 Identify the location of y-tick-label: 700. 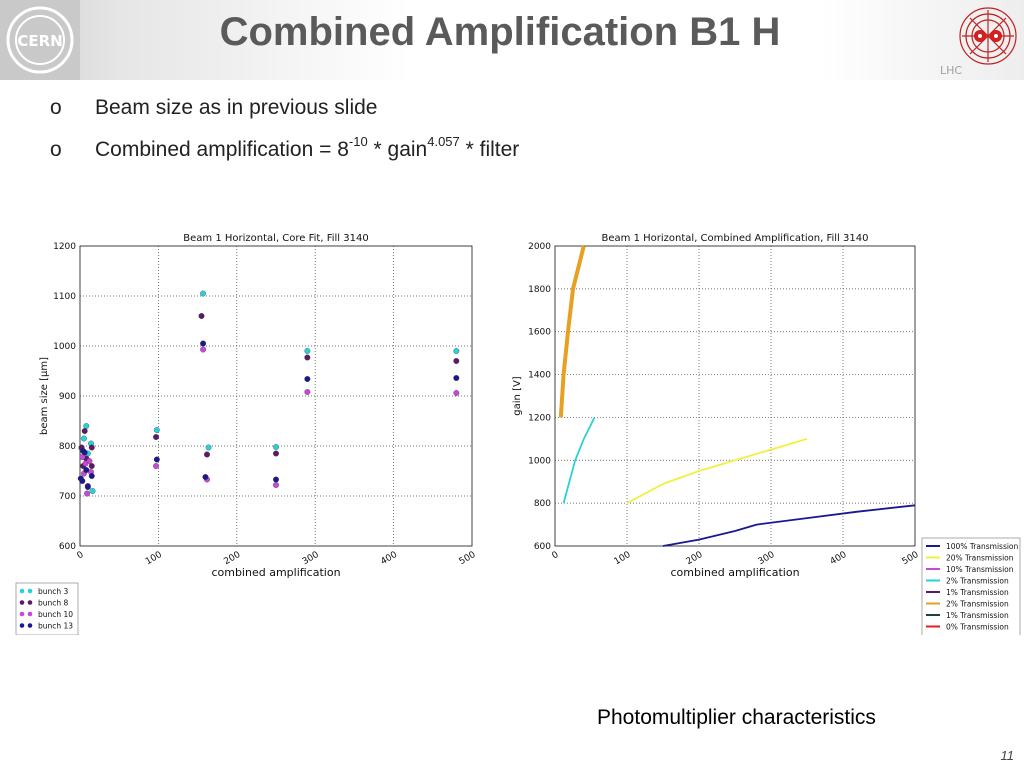
(67, 497).